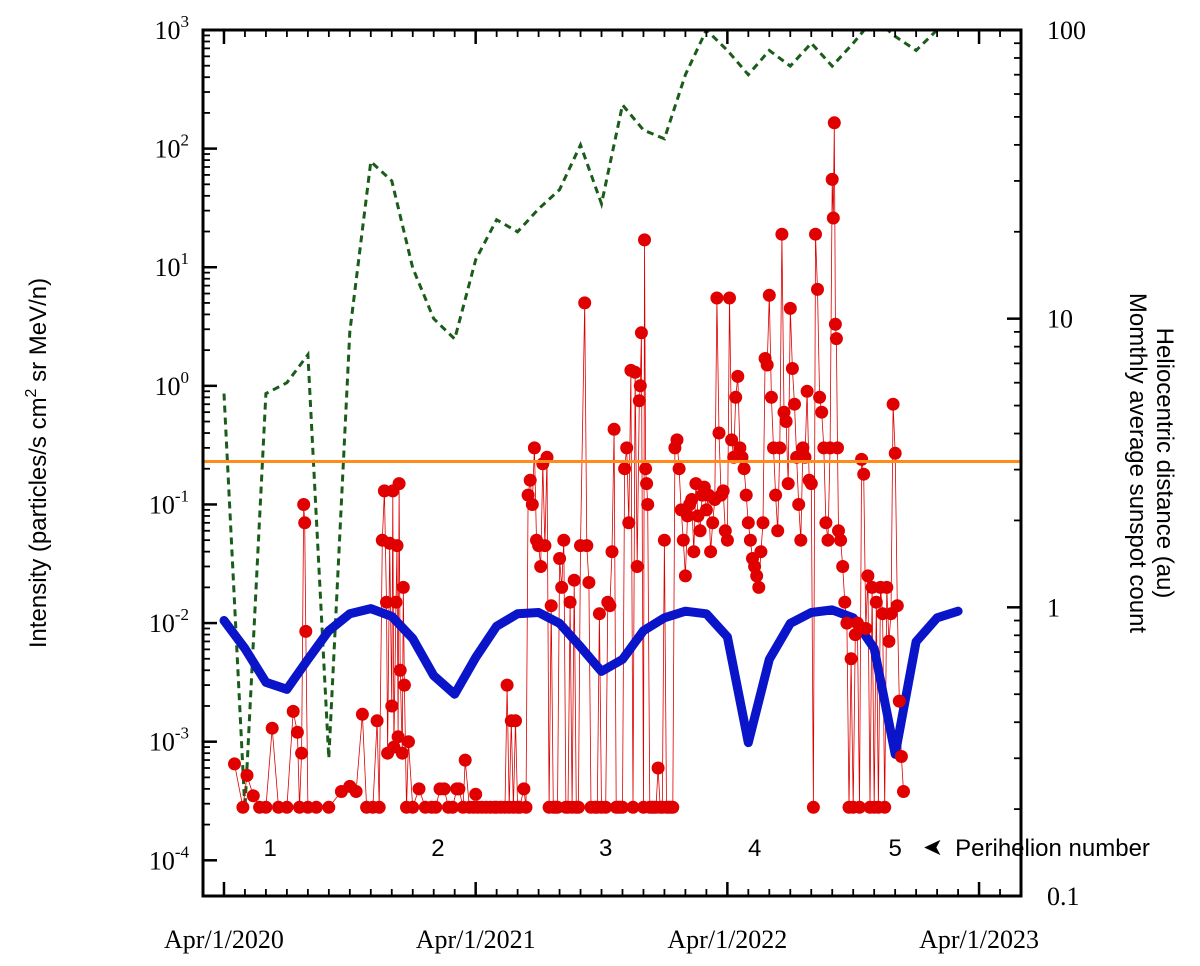  I want to click on left-axis-title-part: sr MeV/n), so click(38, 333).